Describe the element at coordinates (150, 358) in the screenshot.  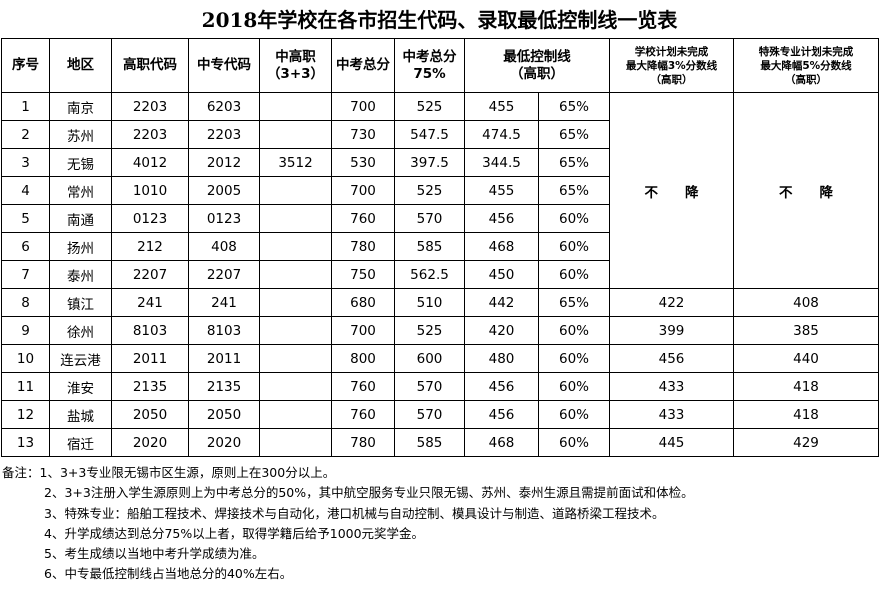
I see `table-cell: 2011` at that location.